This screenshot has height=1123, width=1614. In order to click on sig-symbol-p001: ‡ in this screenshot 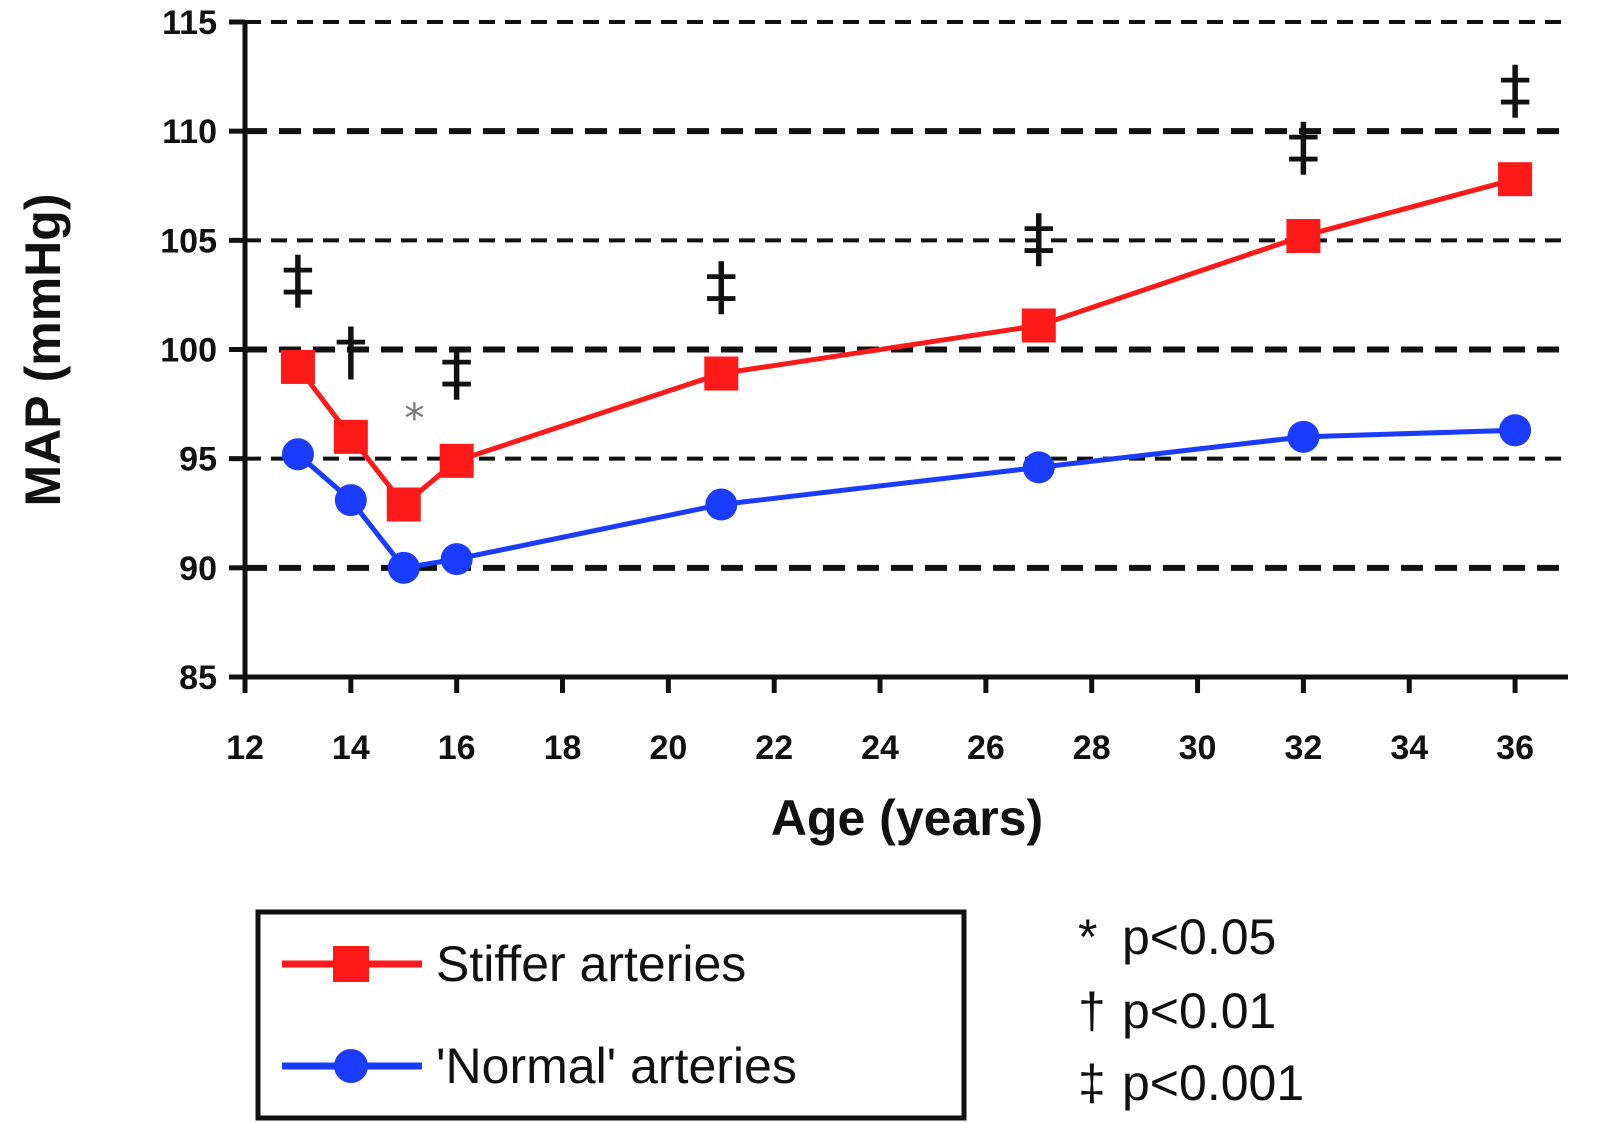, I will do `click(1092, 1083)`.